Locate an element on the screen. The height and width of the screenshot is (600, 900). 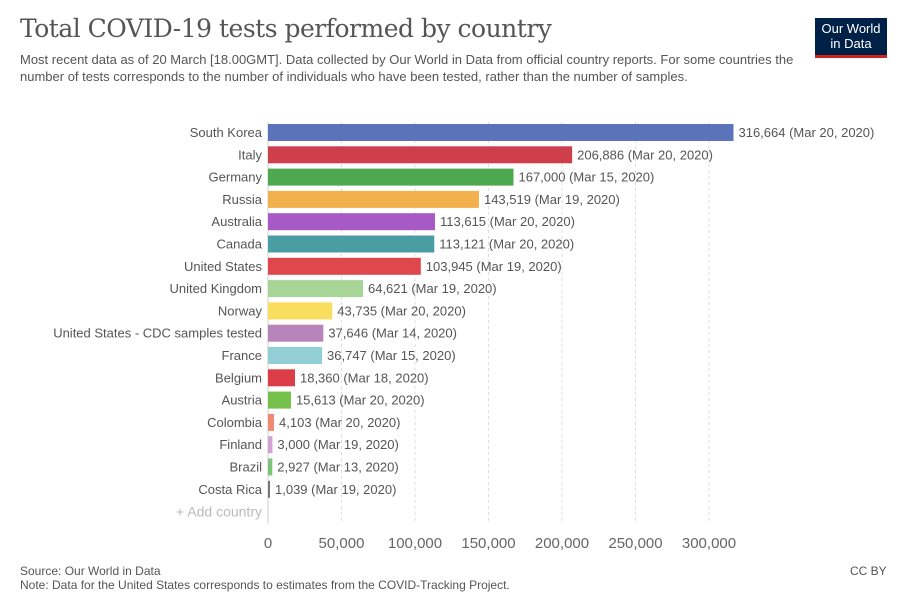
value-label: 15,613 (Mar 20, 2020) is located at coordinates (360, 400).